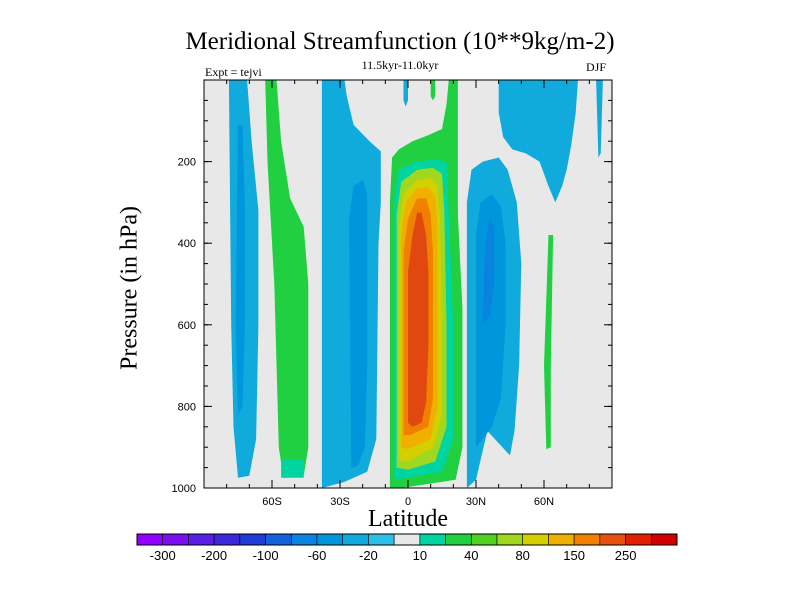 The image size is (800, 600). I want to click on colorbar-label: -60, so click(317, 555).